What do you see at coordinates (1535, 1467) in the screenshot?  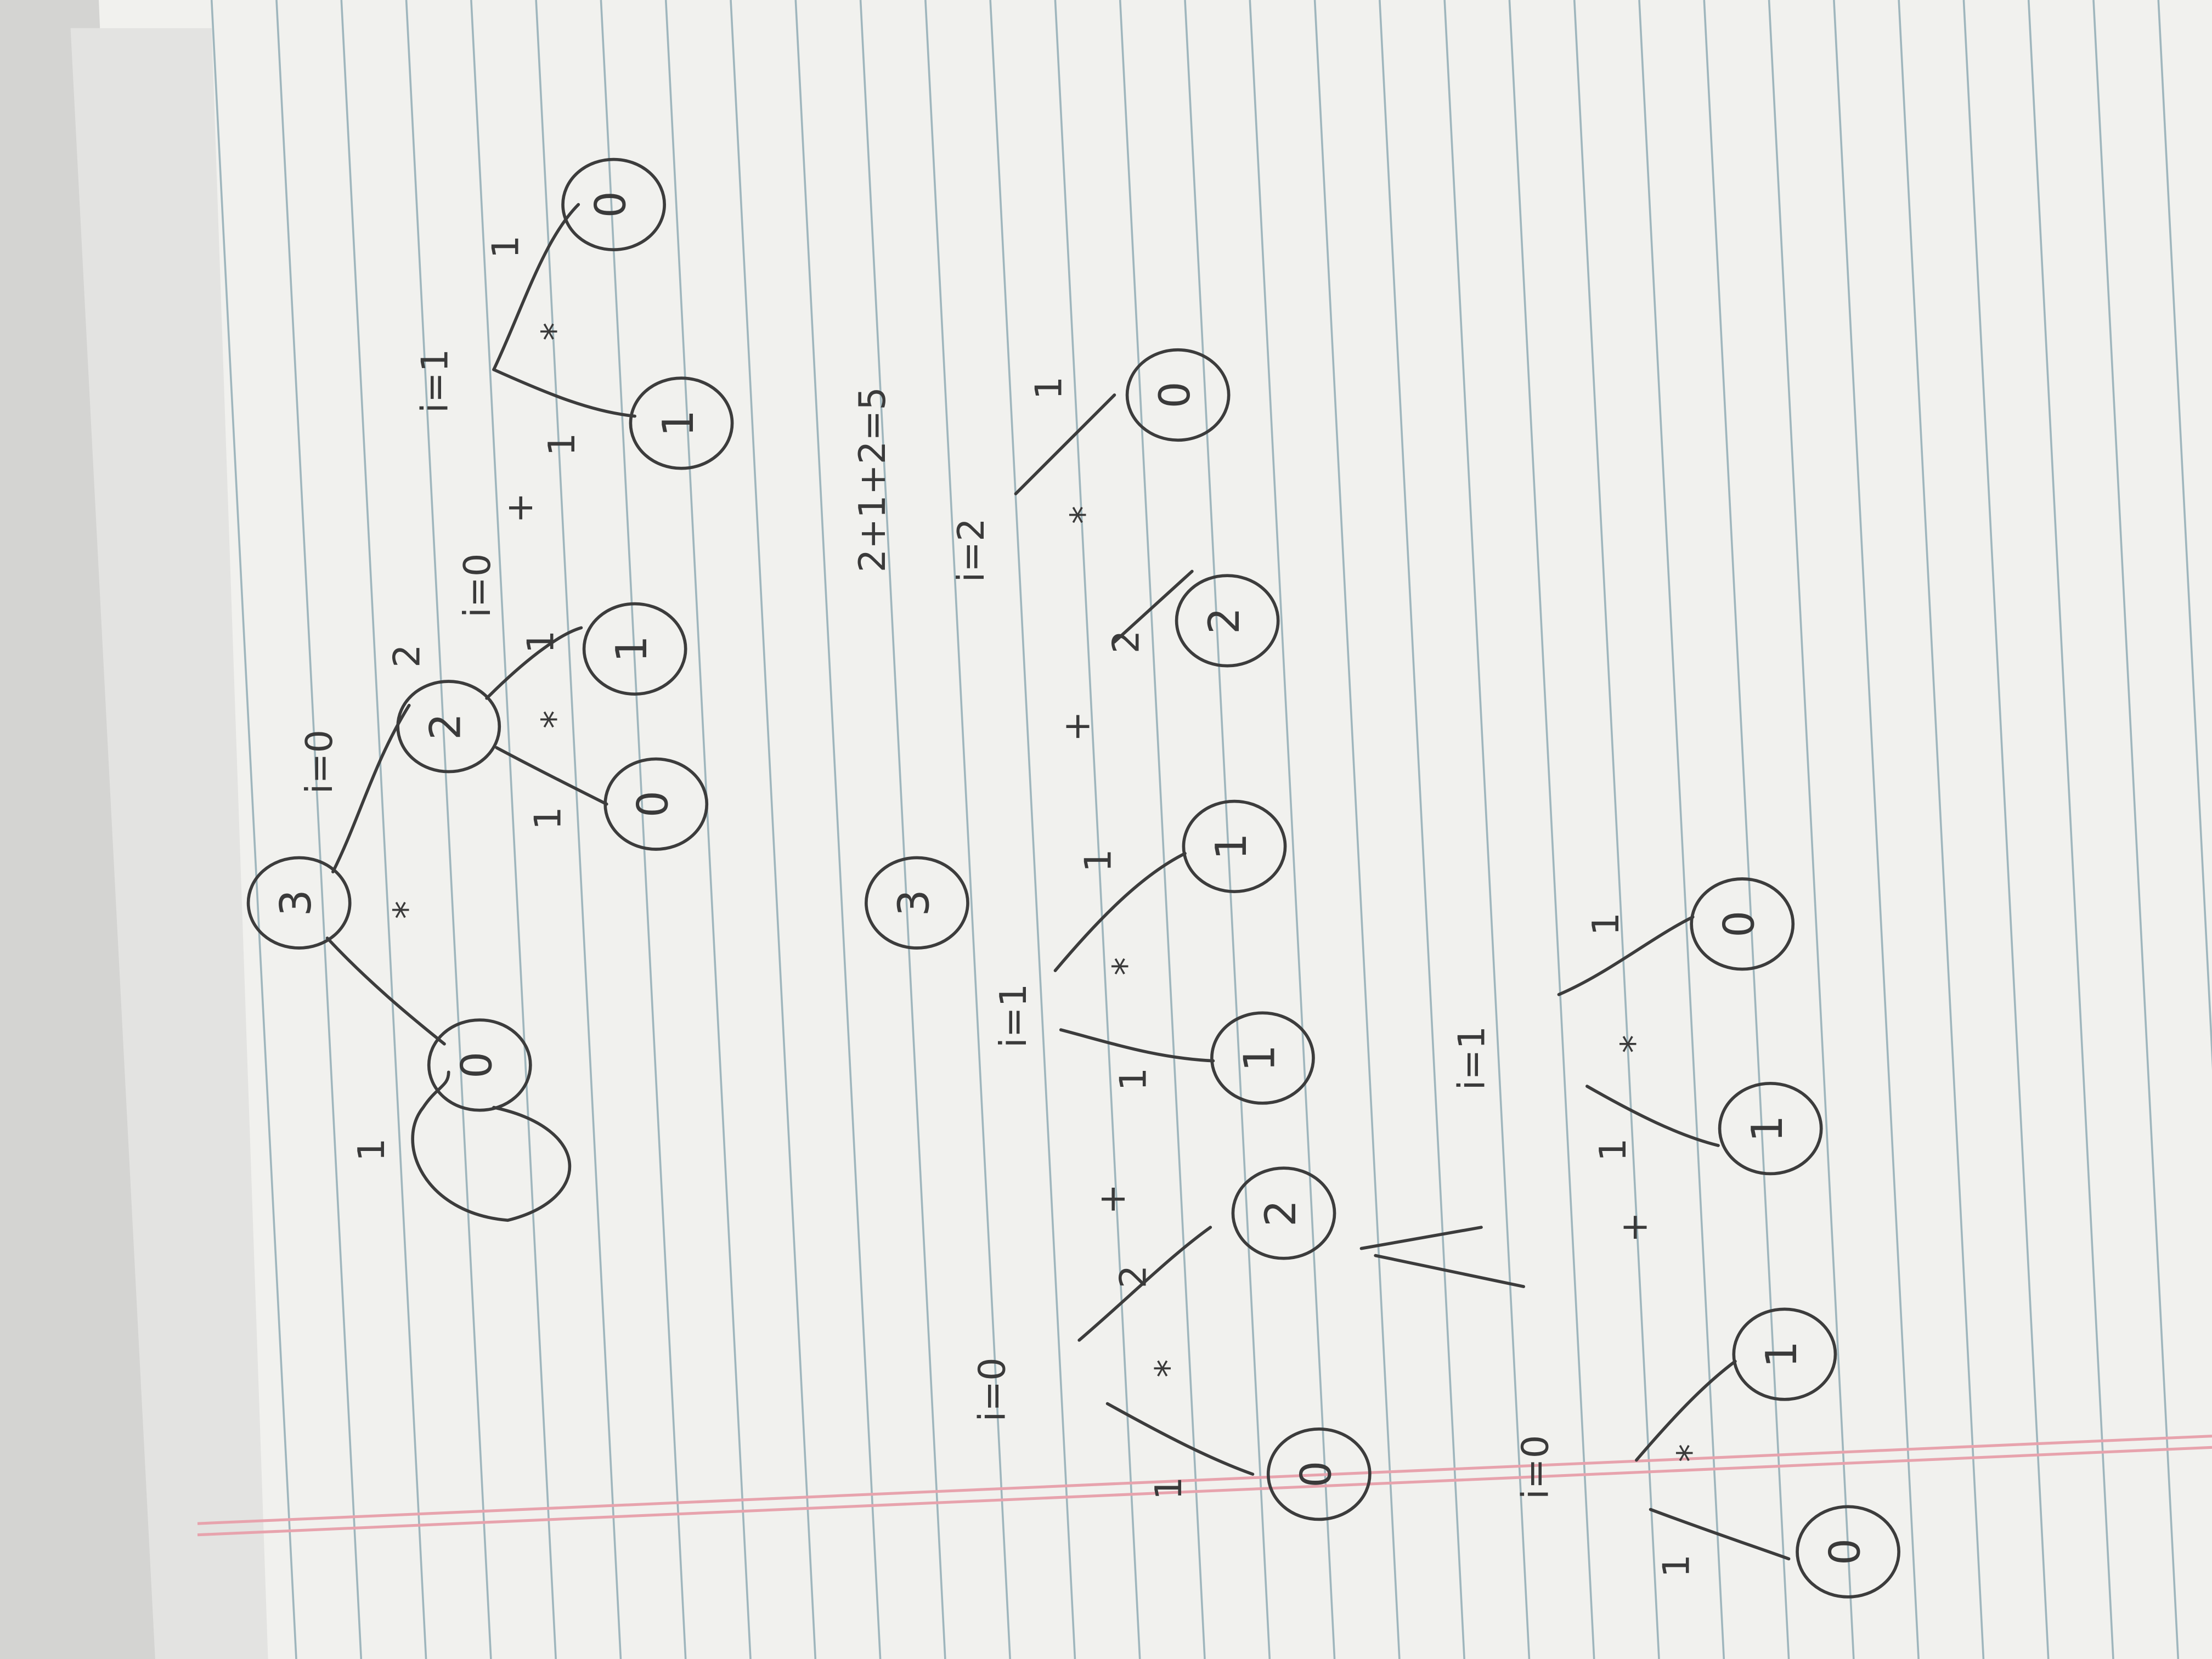 I see `annotation: i=0` at bounding box center [1535, 1467].